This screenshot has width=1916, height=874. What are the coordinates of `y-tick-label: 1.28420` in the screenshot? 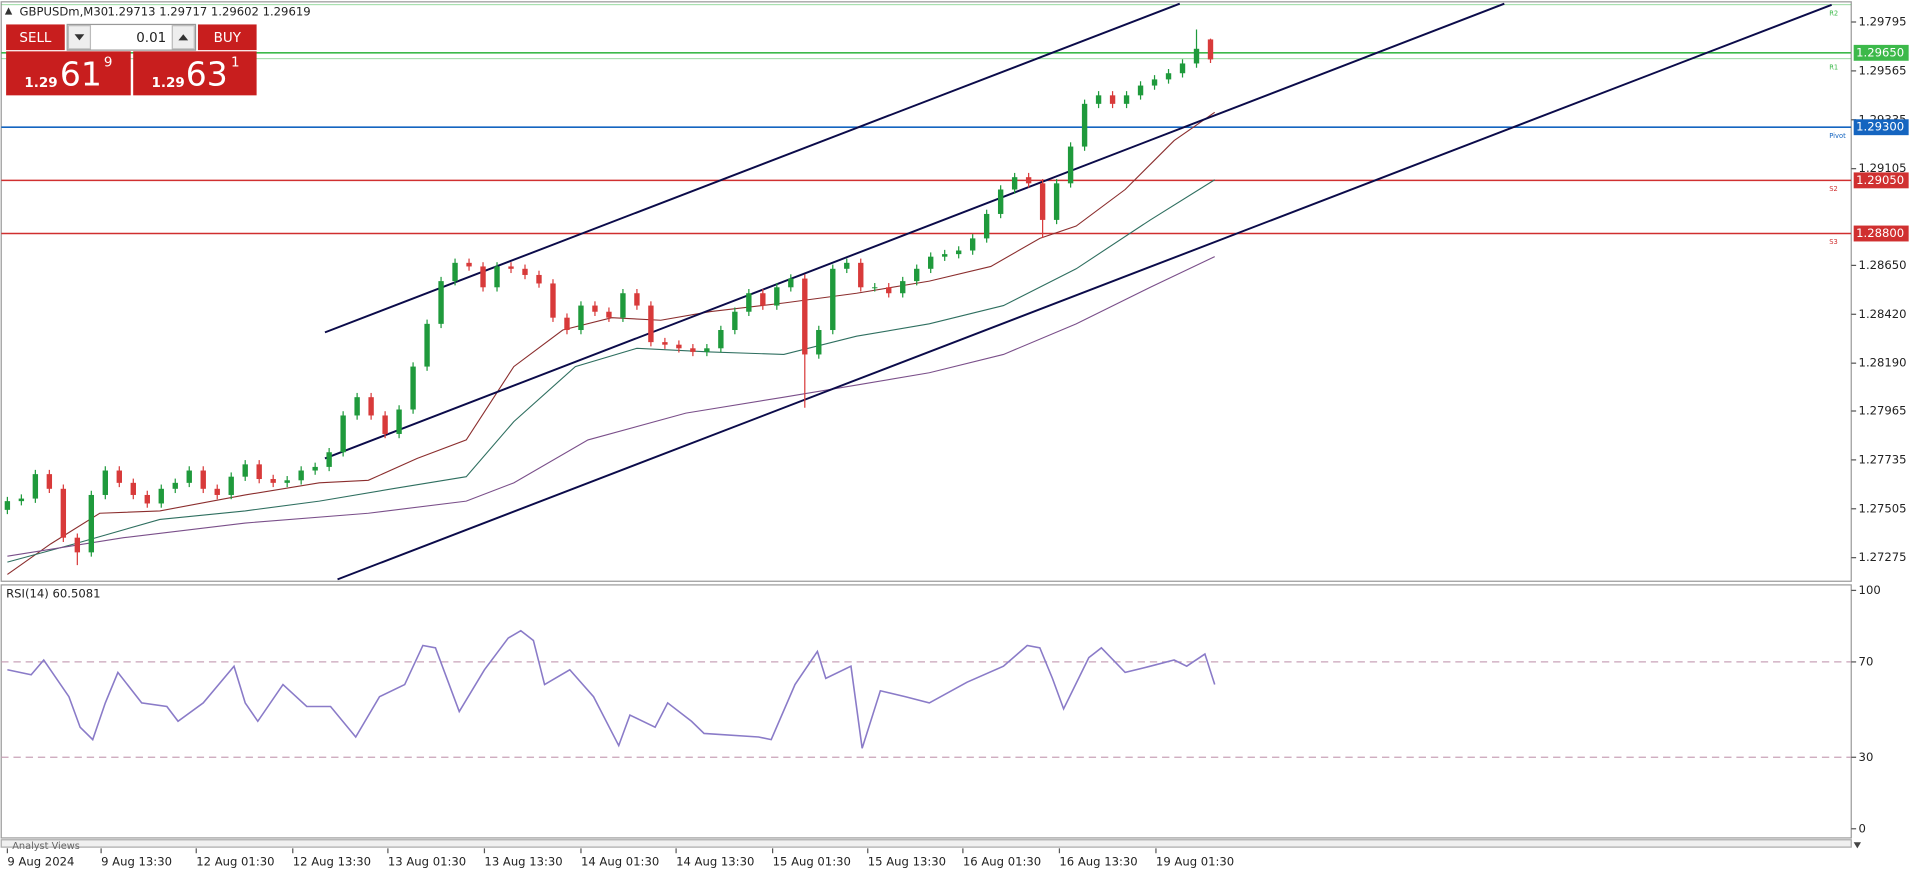 It's located at (1883, 314).